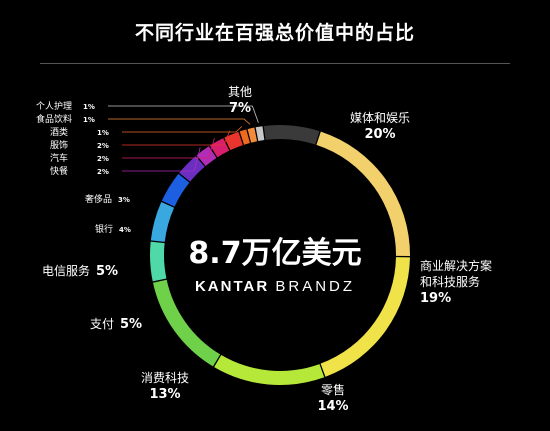 This screenshot has height=431, width=550. Describe the element at coordinates (232, 286) in the screenshot. I see `brand-kantar: KANTAR` at that location.